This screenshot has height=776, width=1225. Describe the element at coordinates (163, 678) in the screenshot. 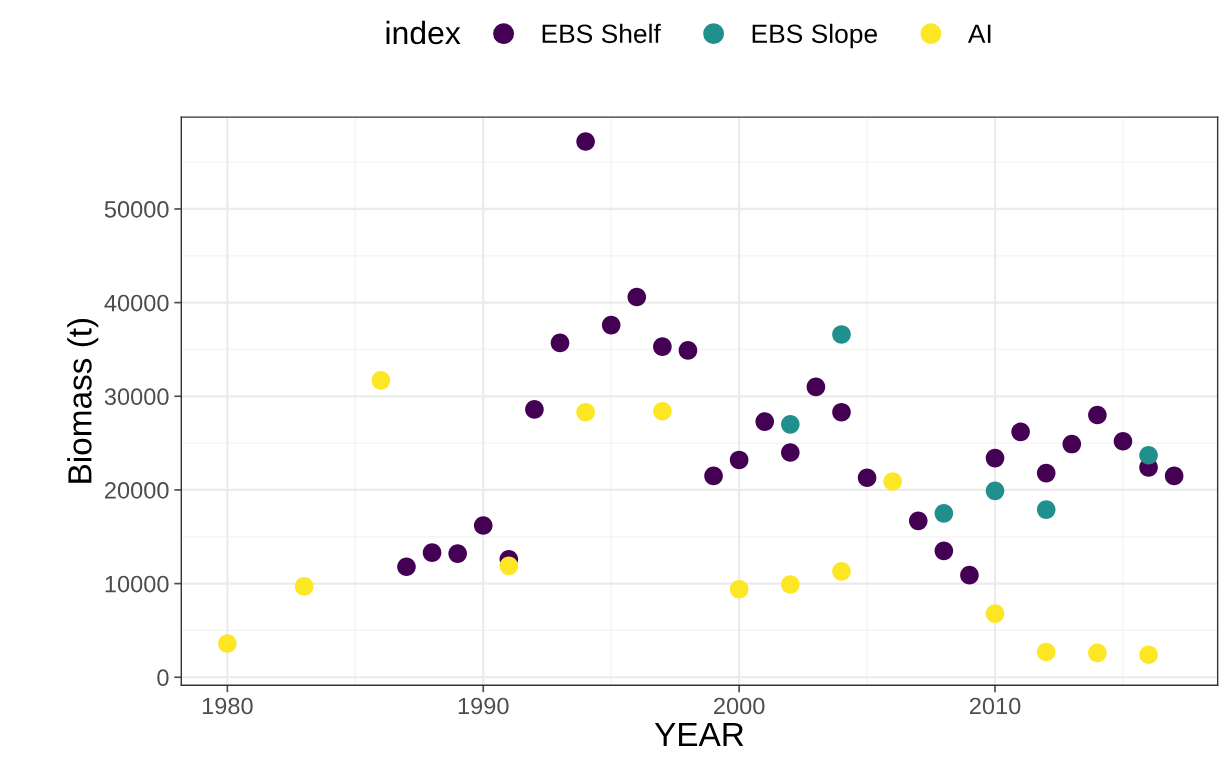

I see `y-tick-label: 0` at that location.